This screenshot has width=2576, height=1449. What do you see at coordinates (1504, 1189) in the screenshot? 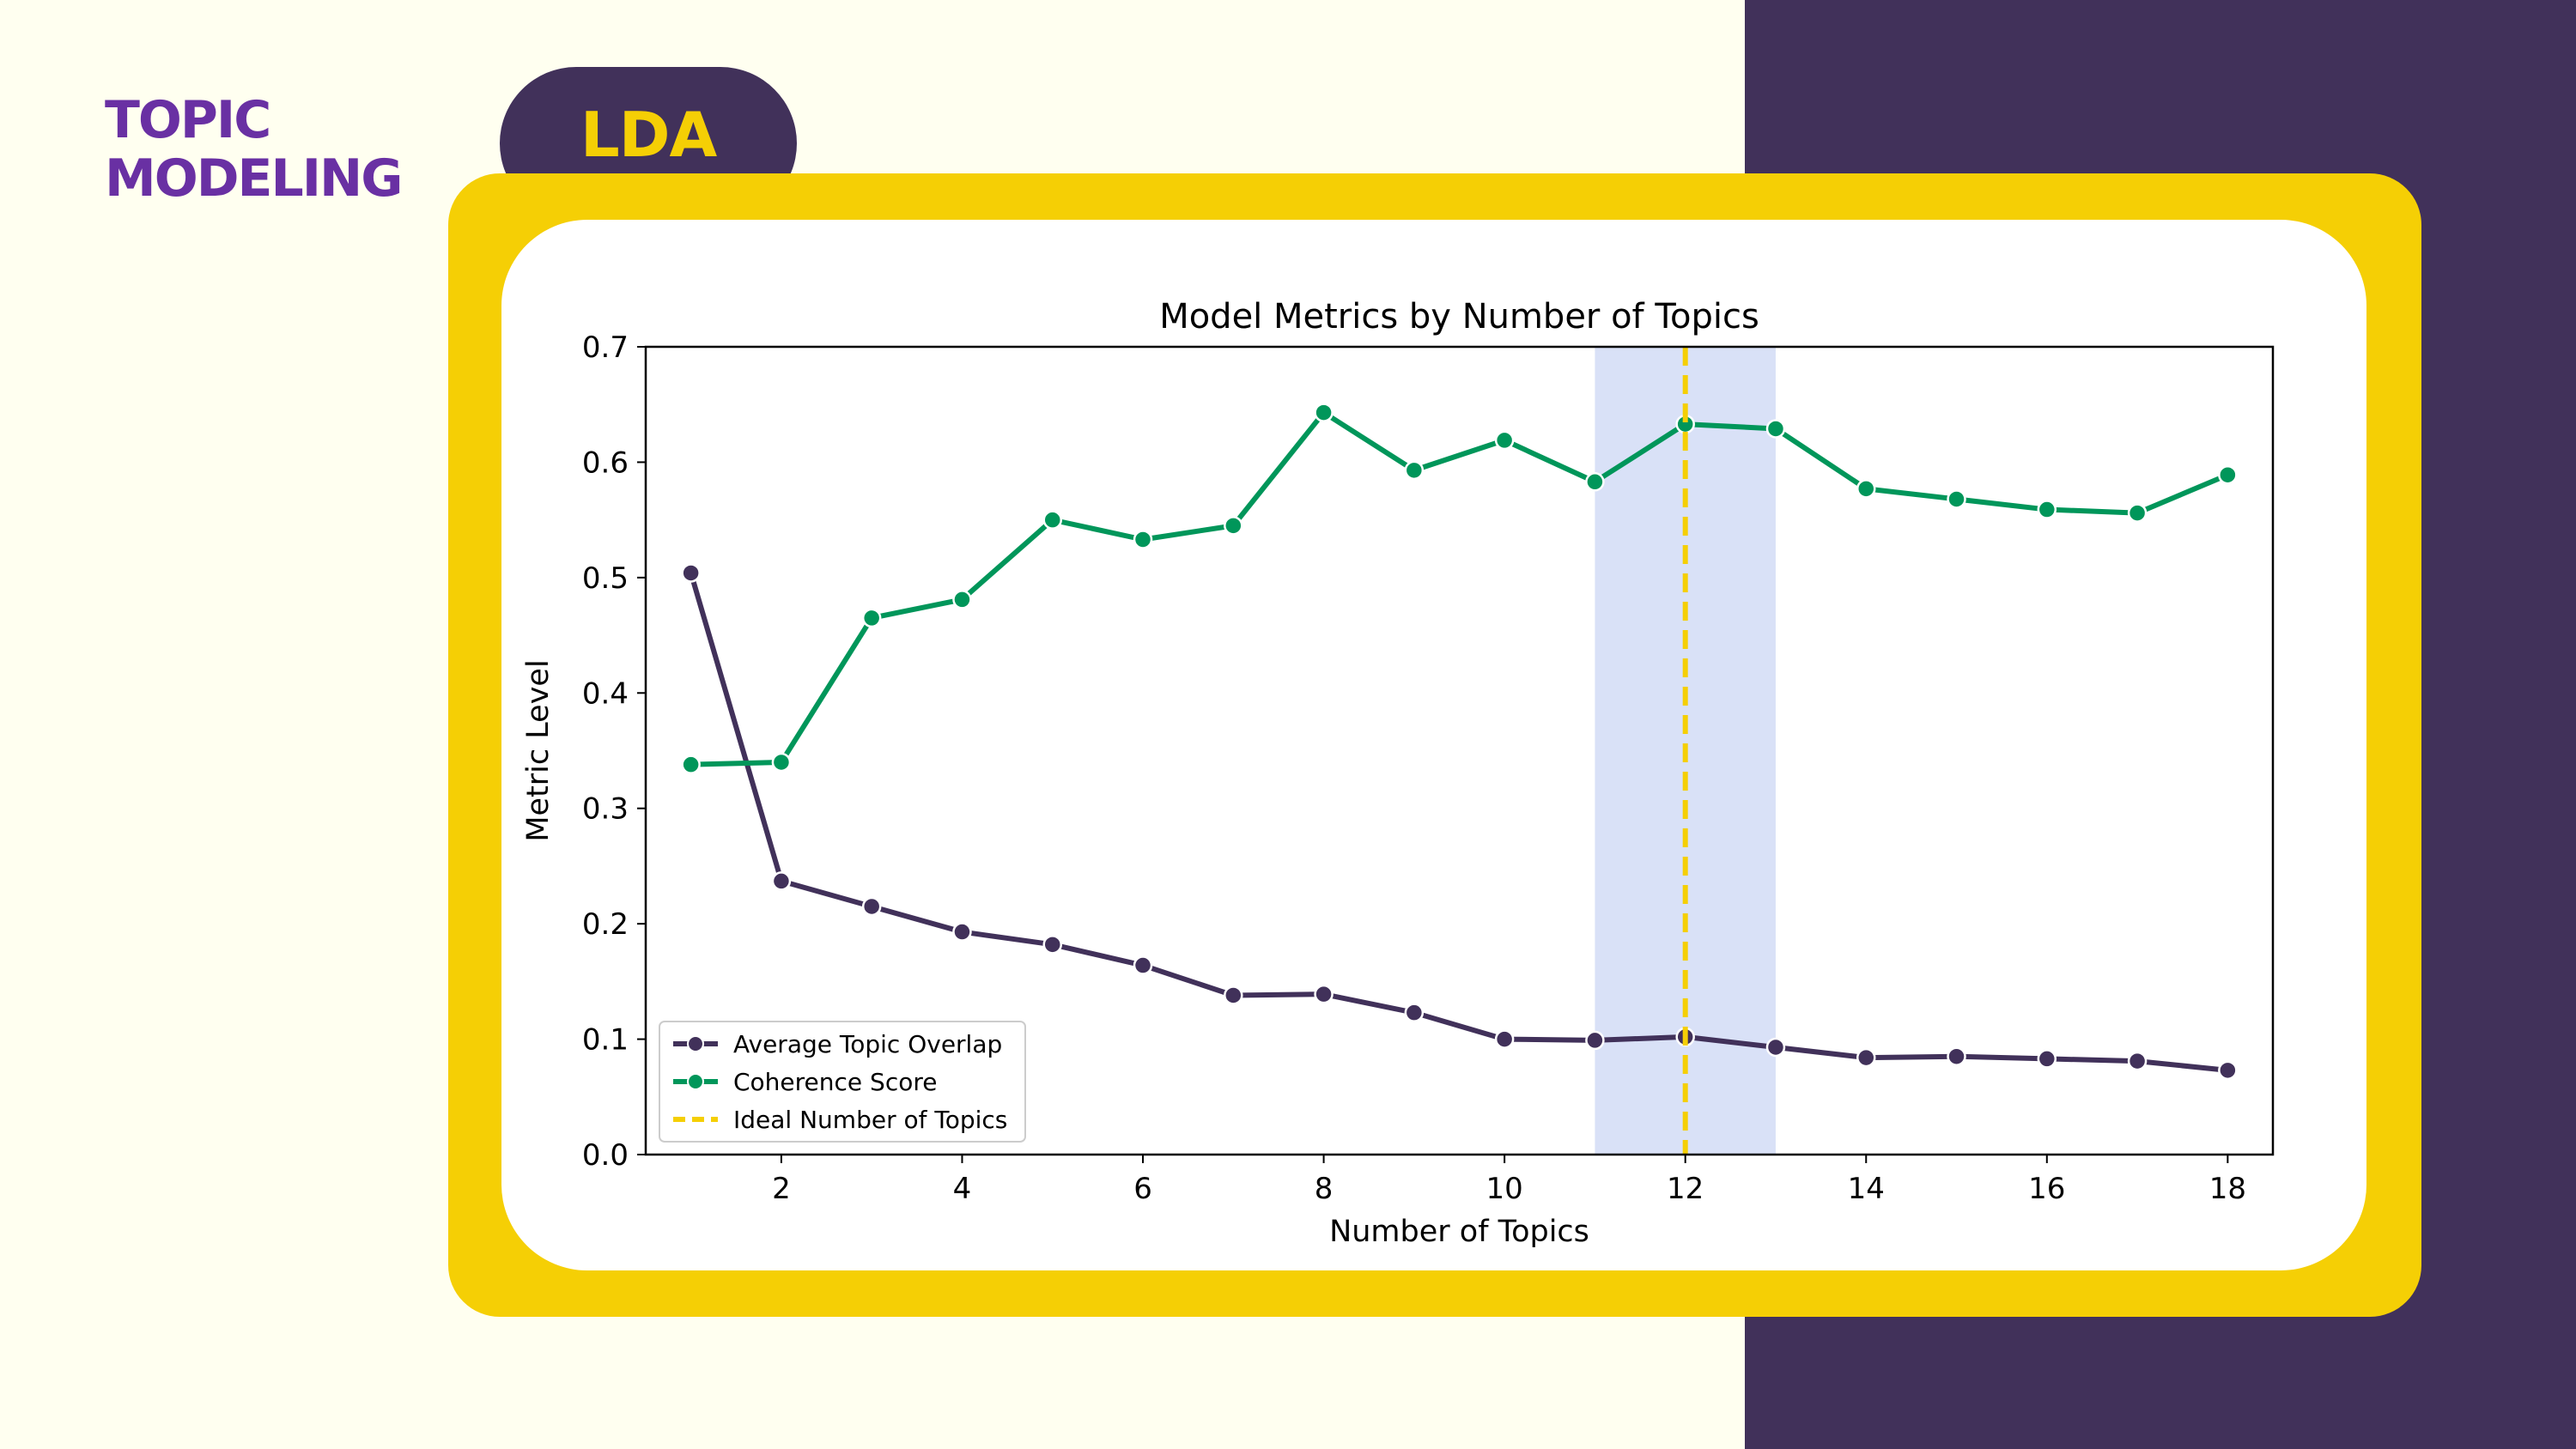
I see `x-tick-label: 10` at bounding box center [1504, 1189].